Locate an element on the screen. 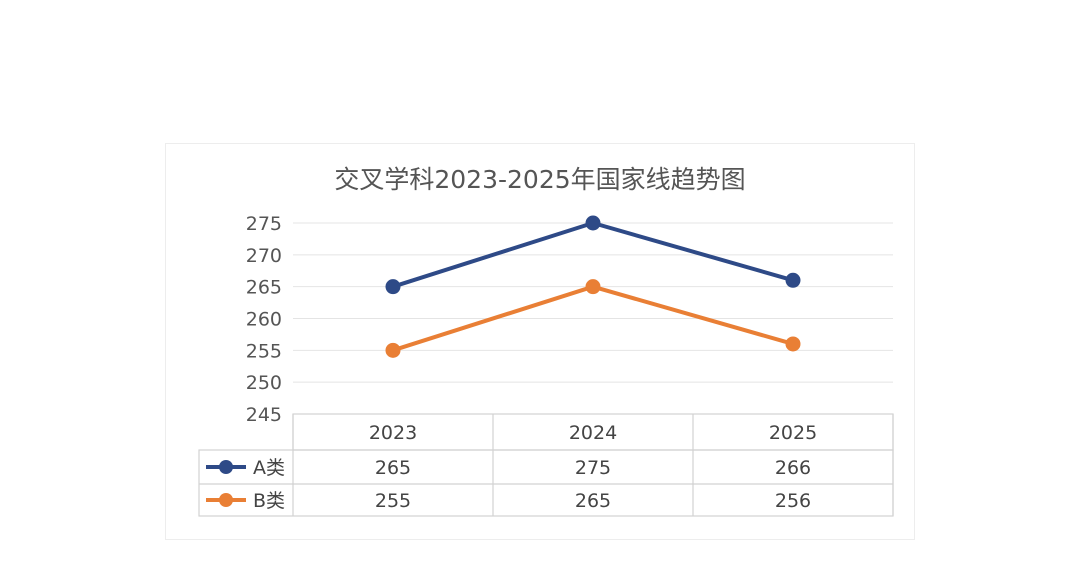 The width and height of the screenshot is (1080, 568). y-tick-label: 275 is located at coordinates (264, 224).